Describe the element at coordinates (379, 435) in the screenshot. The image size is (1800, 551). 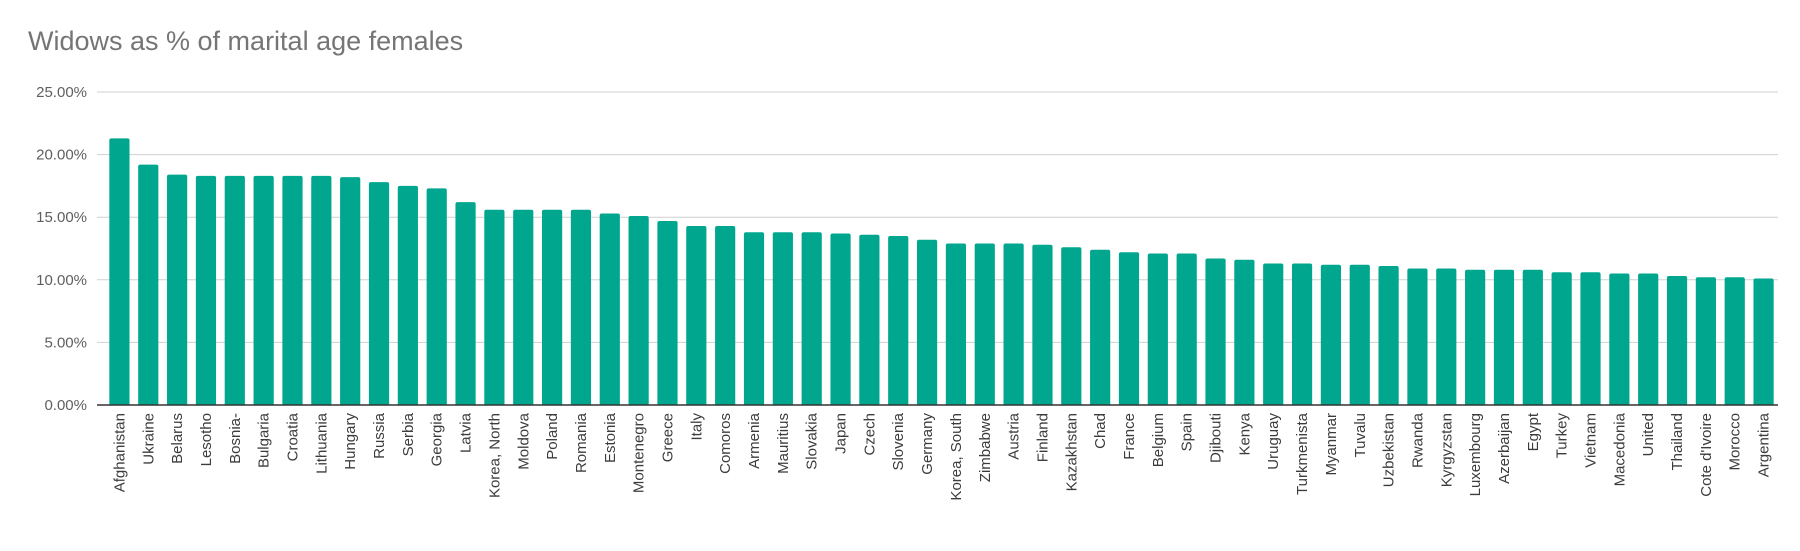
I see `x-tick-label: Russia` at that location.